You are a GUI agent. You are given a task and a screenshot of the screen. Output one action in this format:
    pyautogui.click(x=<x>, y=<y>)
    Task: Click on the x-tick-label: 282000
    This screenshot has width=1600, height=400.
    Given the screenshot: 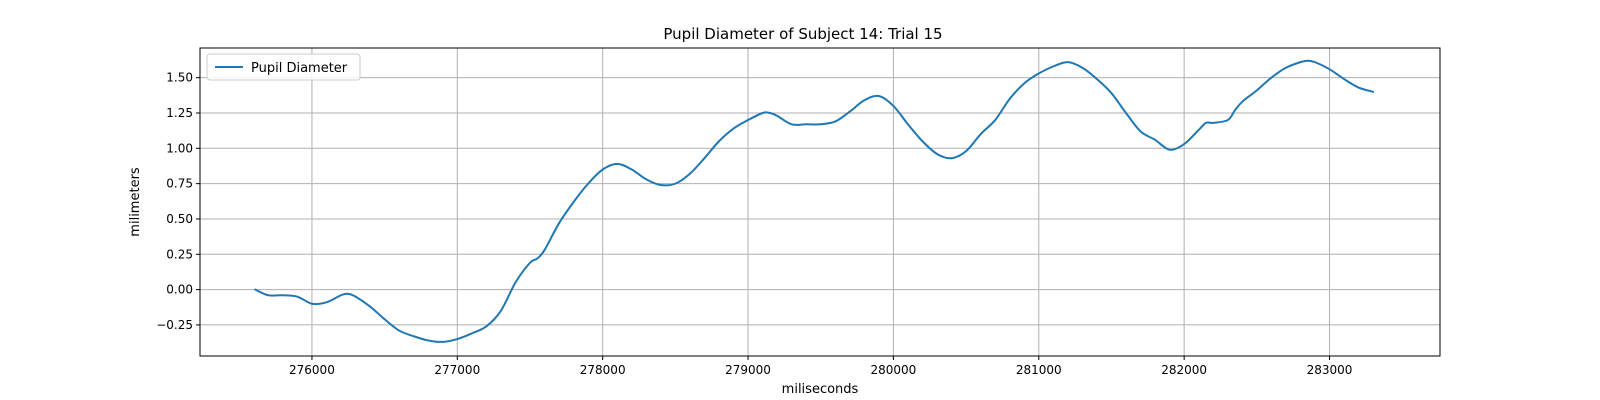 What is the action you would take?
    pyautogui.click(x=1184, y=370)
    